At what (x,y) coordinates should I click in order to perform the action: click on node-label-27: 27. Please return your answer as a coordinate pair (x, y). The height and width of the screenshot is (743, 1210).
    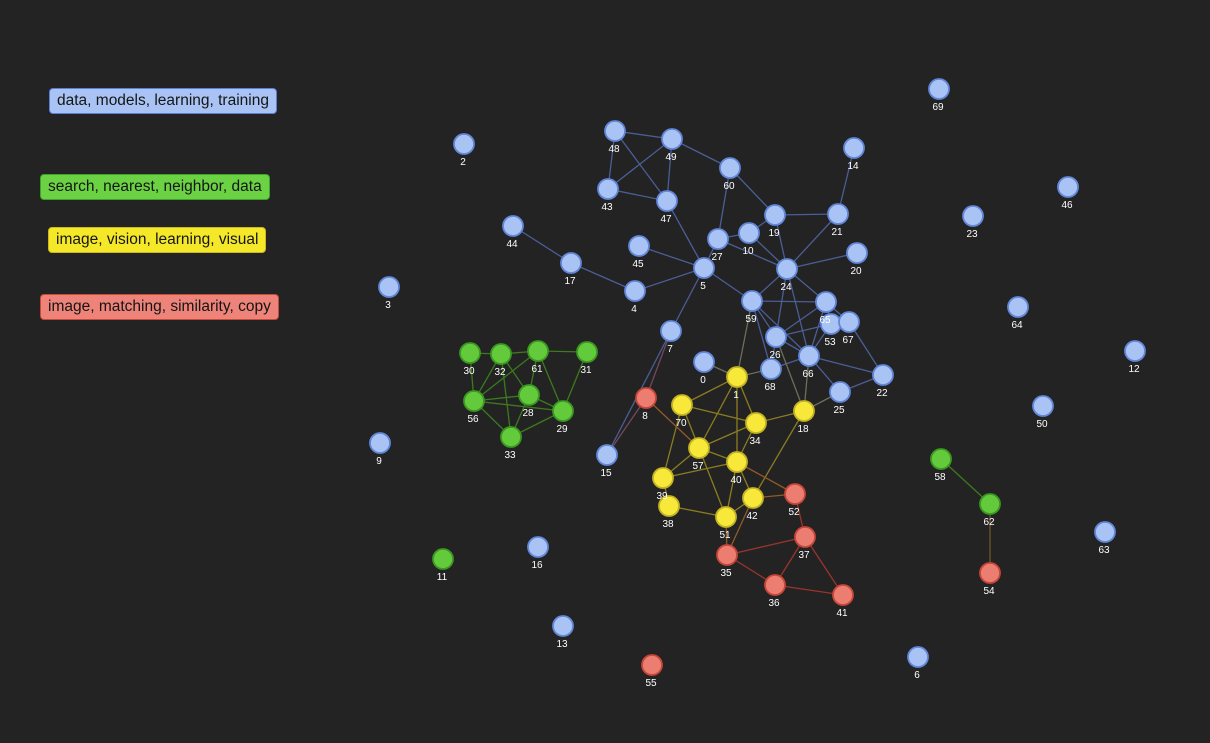
    Looking at the image, I should click on (717, 257).